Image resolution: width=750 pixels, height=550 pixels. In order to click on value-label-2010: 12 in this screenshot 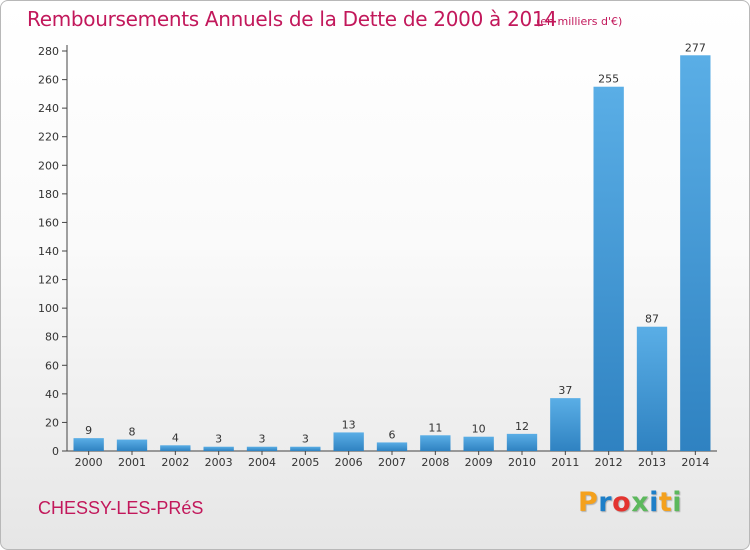, I will do `click(522, 426)`.